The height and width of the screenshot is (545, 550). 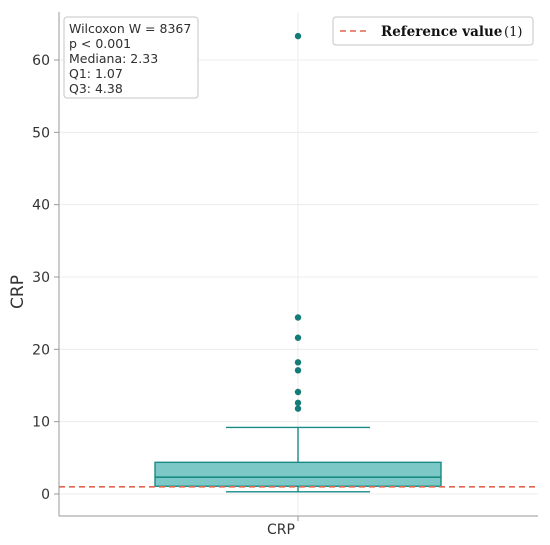 I want to click on outlier-points, so click(x=298, y=222).